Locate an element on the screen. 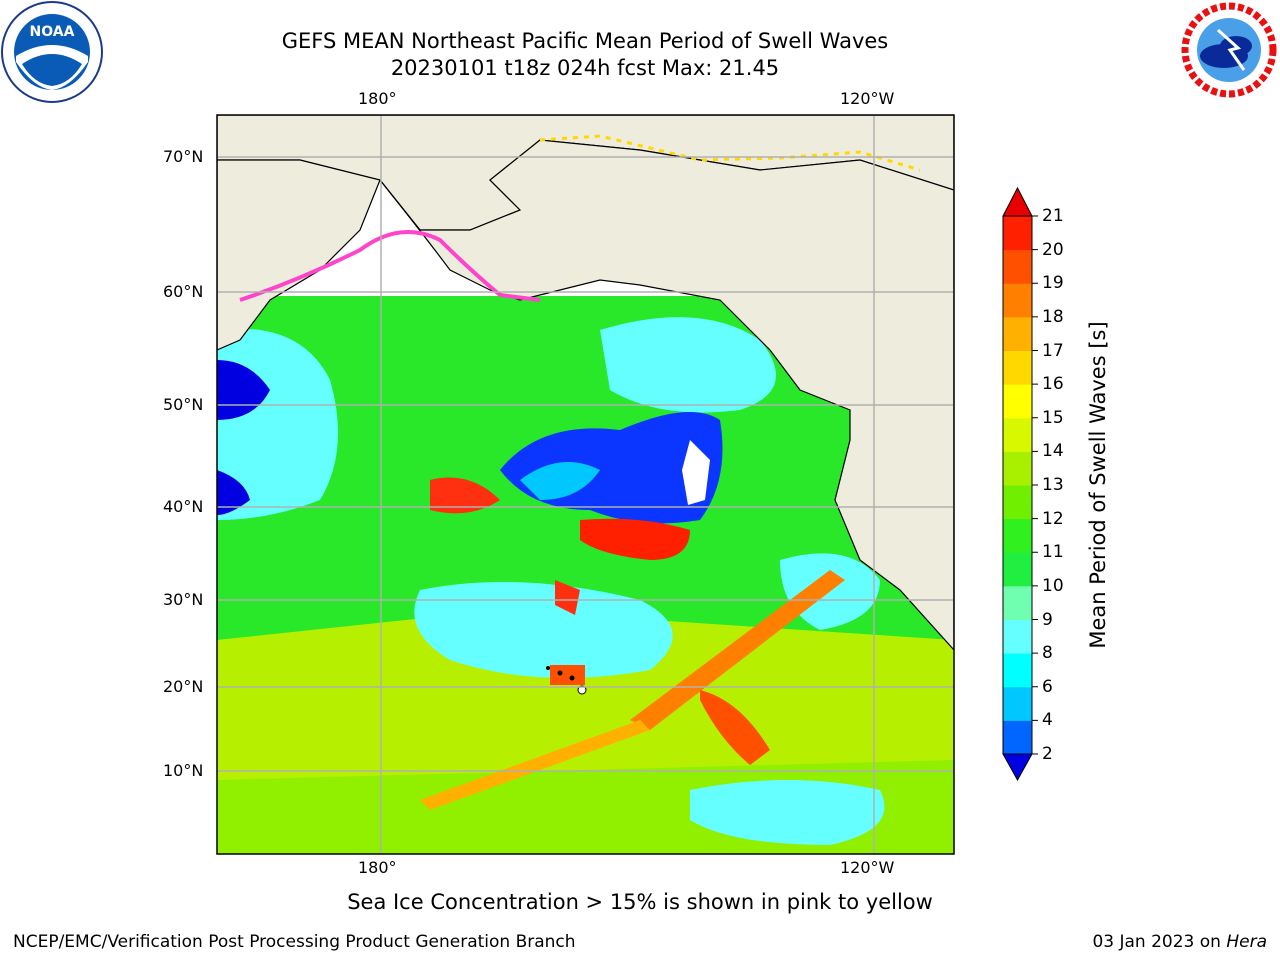 This screenshot has width=1280, height=960. noaa-logo: NOAA is located at coordinates (52, 52).